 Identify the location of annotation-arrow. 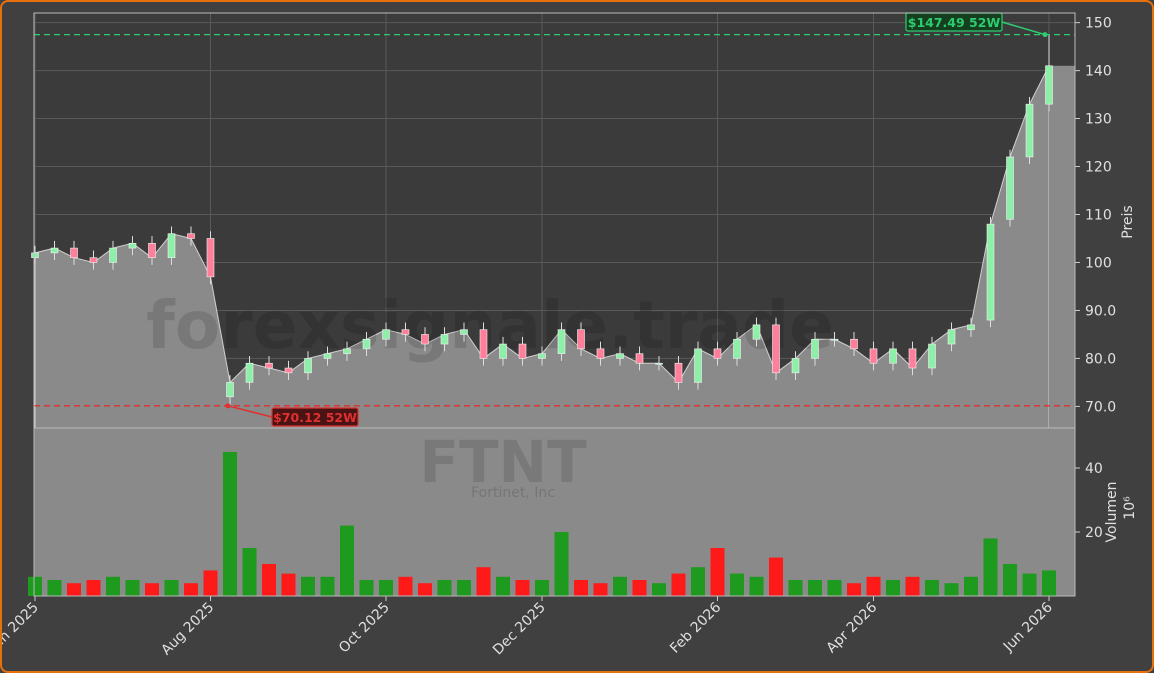
(1023, 28).